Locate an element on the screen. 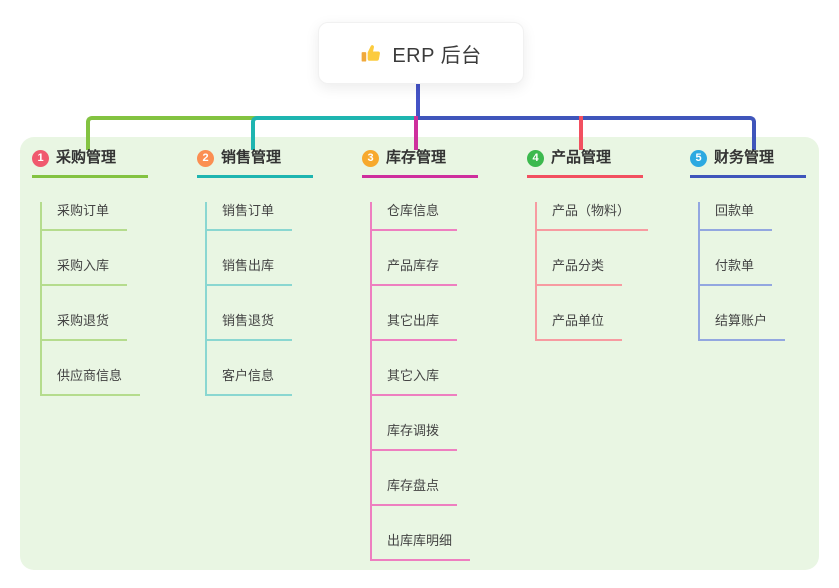 Image resolution: width=839 pixels, height=588 pixels. branch-column-finance: 5 财务管理 回款单 付款单 结算账户 is located at coordinates (752, 244).